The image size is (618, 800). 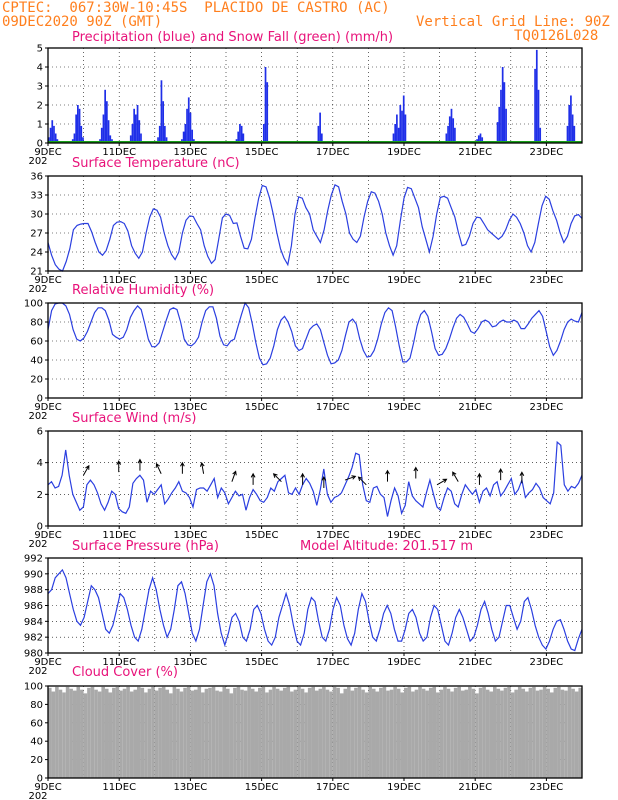 What do you see at coordinates (36, 253) in the screenshot?
I see `temp-ytick-label: 24` at bounding box center [36, 253].